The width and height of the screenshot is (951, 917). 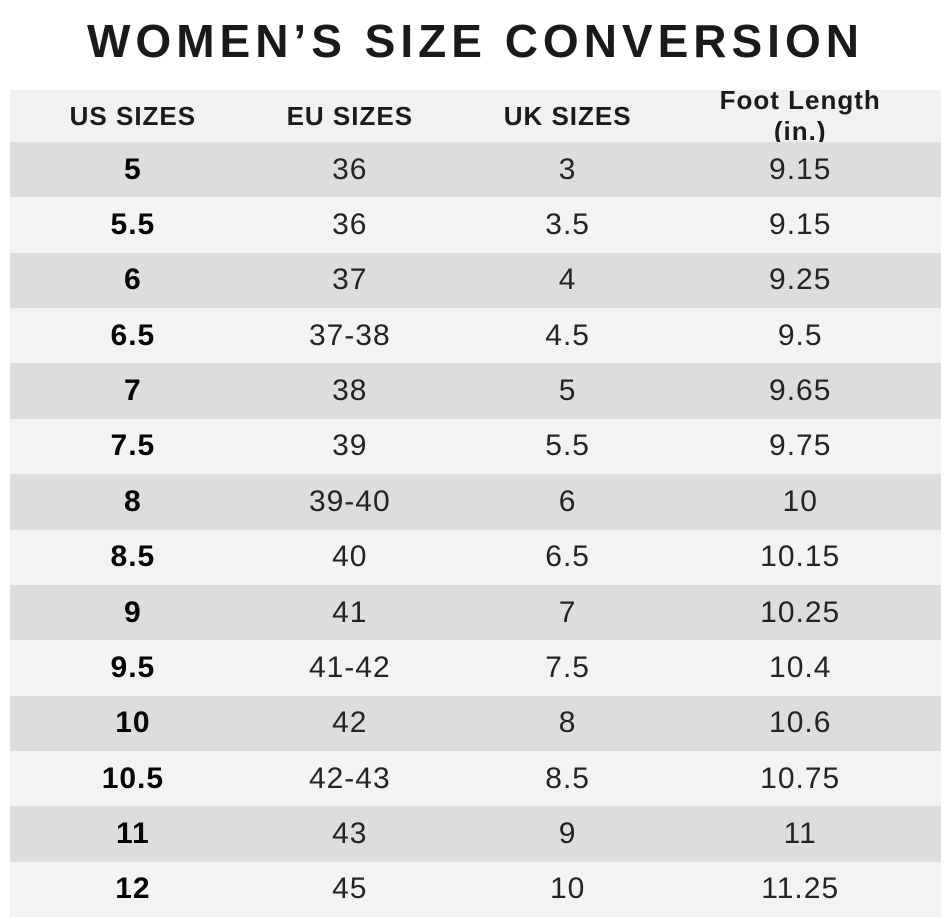 What do you see at coordinates (800, 391) in the screenshot?
I see `table-cell: 9.65` at bounding box center [800, 391].